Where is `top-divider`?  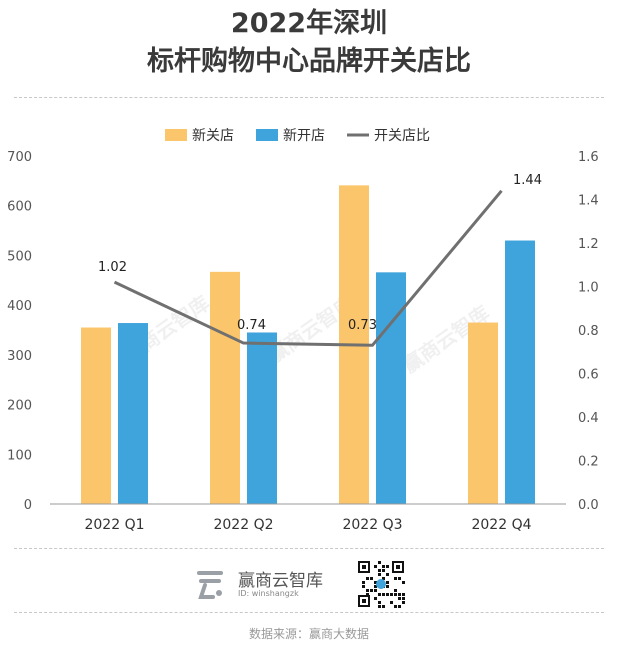 top-divider is located at coordinates (309, 97).